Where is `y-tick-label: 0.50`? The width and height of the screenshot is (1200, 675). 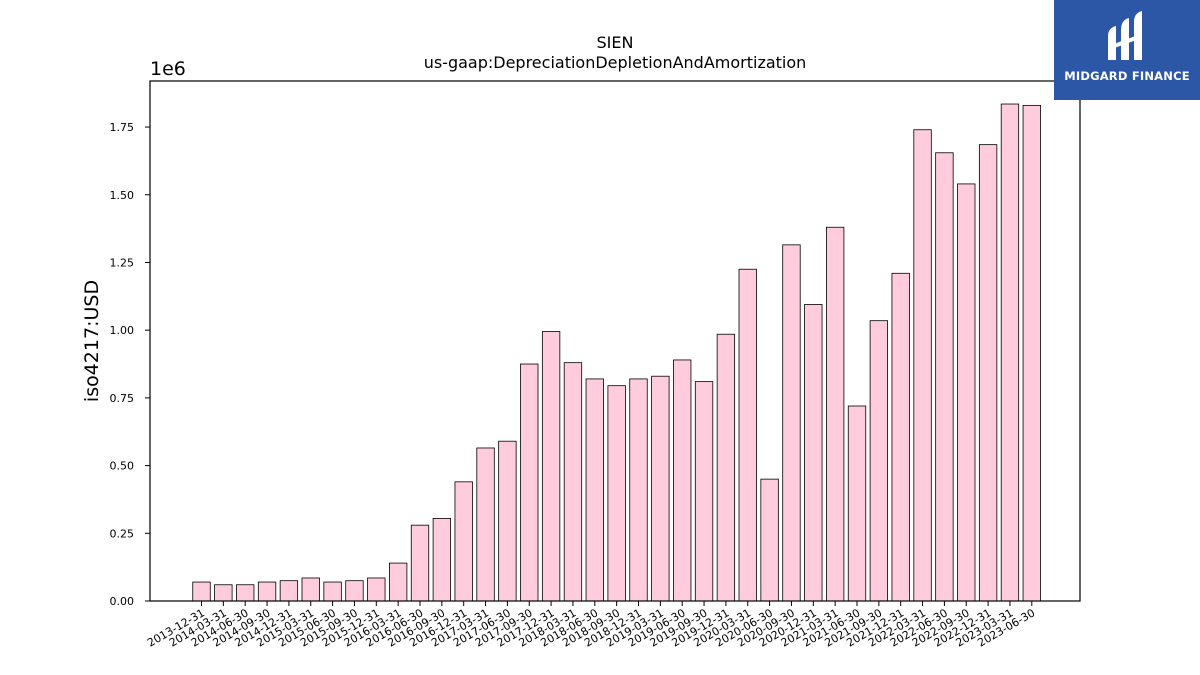
y-tick-label: 0.50 is located at coordinates (122, 466).